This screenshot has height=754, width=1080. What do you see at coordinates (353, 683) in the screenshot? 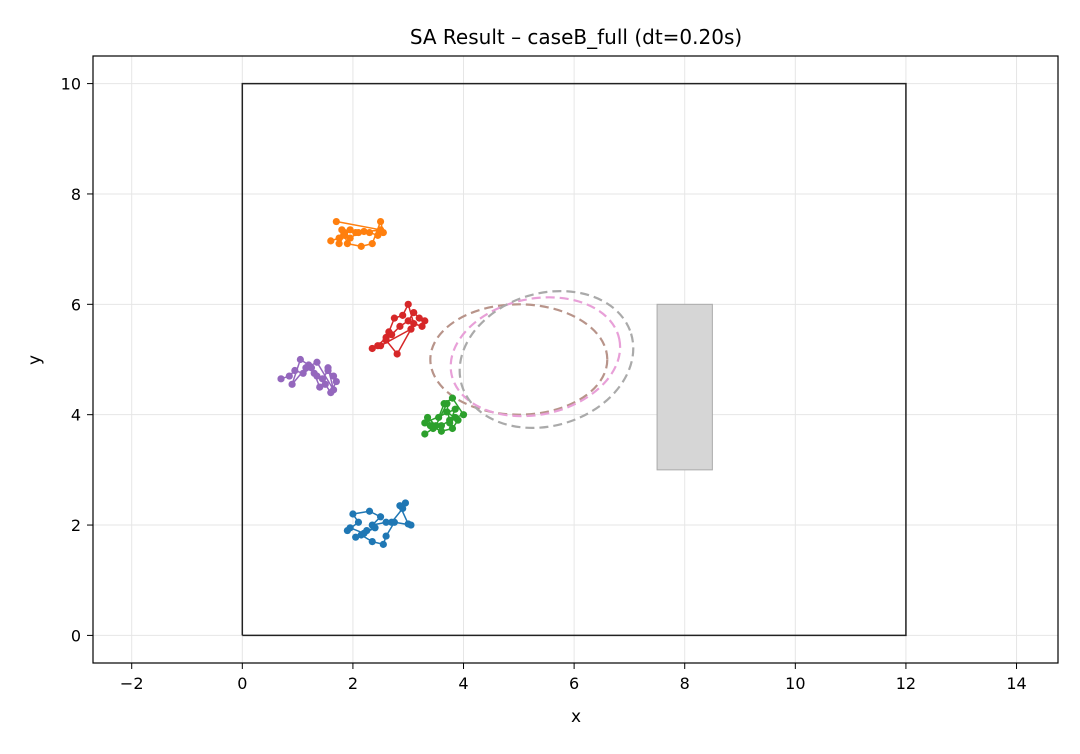
I see `x-tick-label: 2` at bounding box center [353, 683].